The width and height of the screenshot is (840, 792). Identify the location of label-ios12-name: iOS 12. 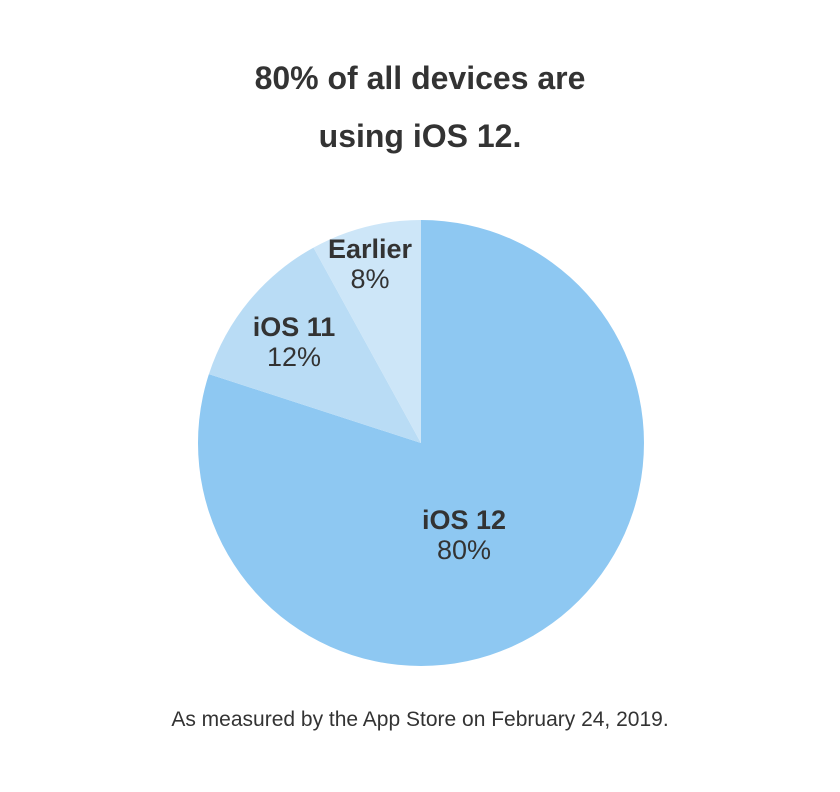
(464, 520).